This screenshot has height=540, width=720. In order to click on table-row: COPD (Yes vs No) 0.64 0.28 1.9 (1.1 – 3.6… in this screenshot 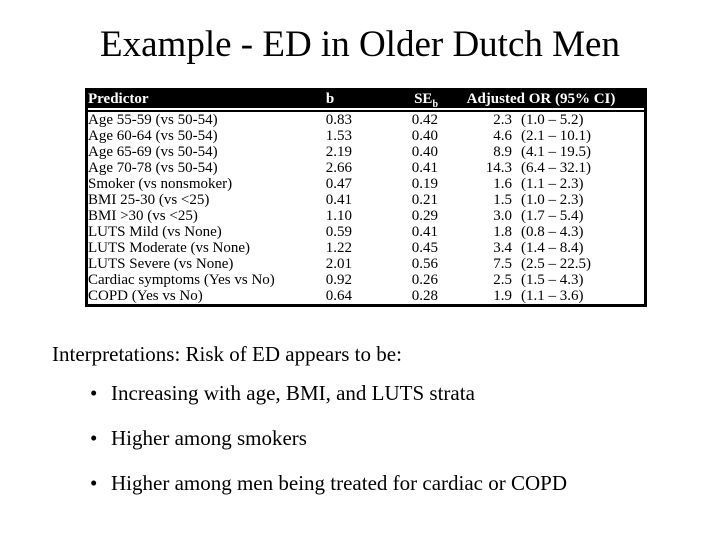, I will do `click(366, 296)`.